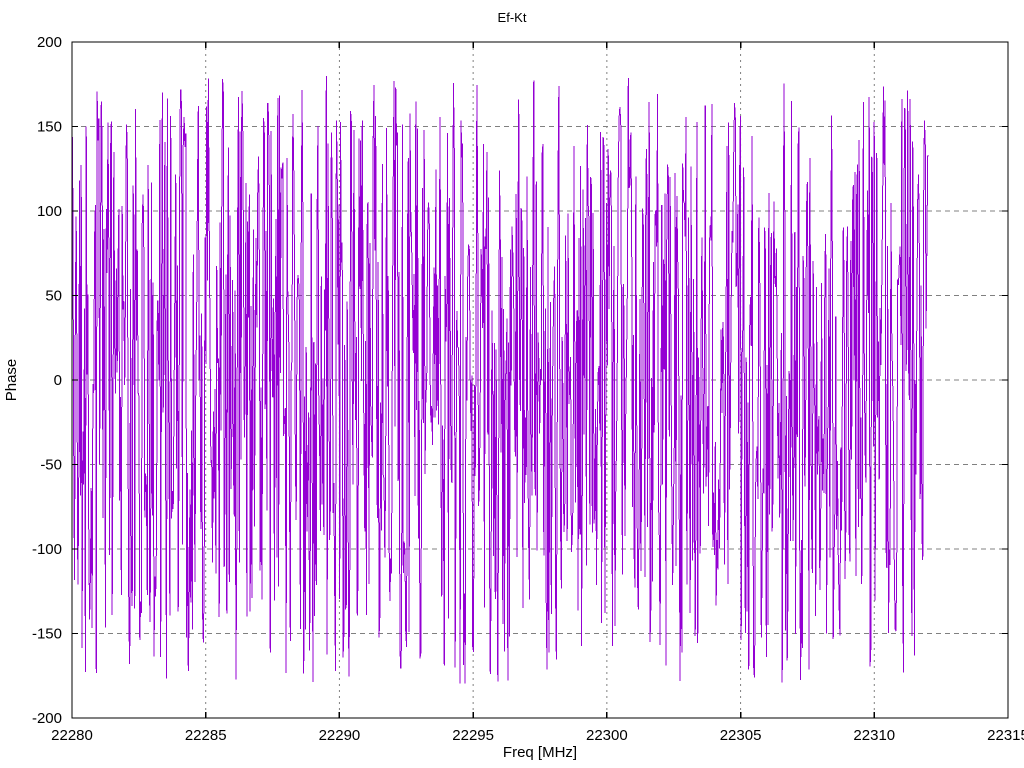  What do you see at coordinates (47, 634) in the screenshot?
I see `y-tick-label: -150` at bounding box center [47, 634].